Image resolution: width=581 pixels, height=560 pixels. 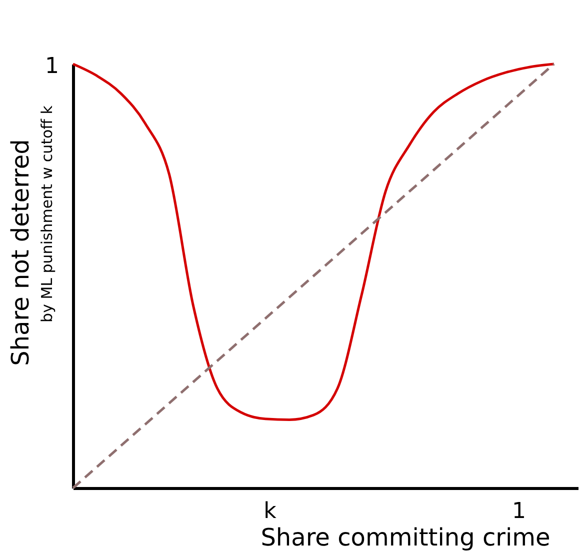 I want to click on x-axis-title: Share committing crime, so click(x=405, y=538).